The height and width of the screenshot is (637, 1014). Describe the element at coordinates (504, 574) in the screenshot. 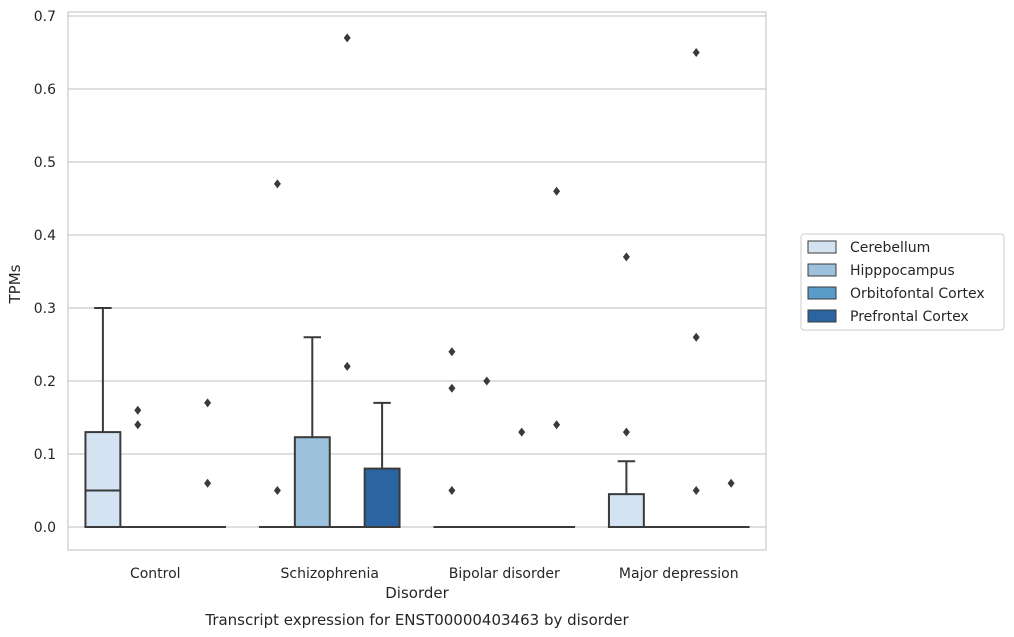

I see `x-tick-label: Bipolar disorder` at that location.